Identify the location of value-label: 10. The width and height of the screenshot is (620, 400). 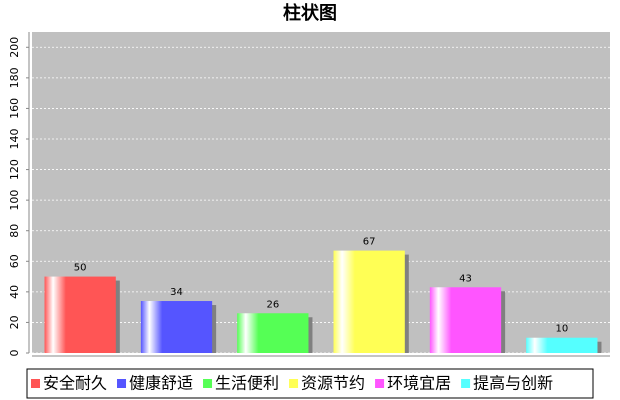
(561, 329).